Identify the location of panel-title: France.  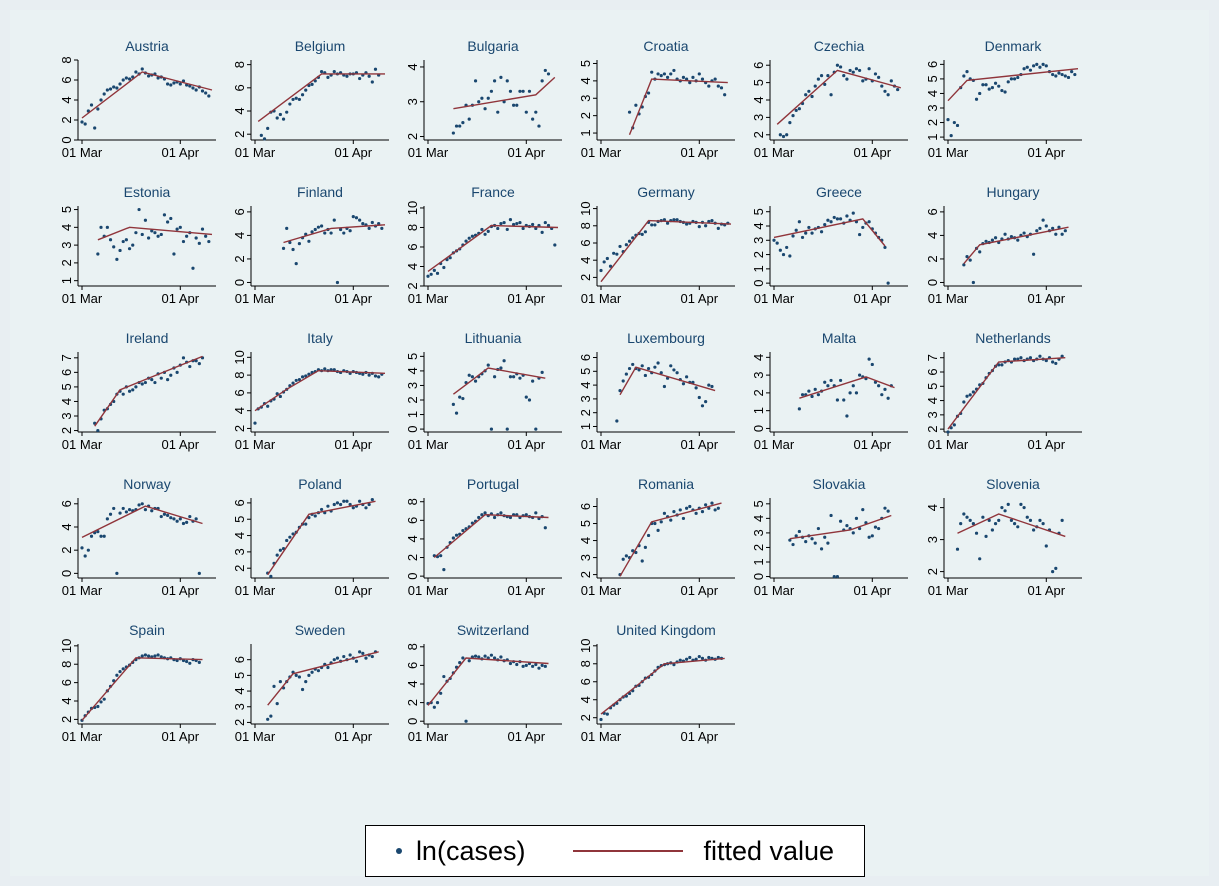
(493, 192).